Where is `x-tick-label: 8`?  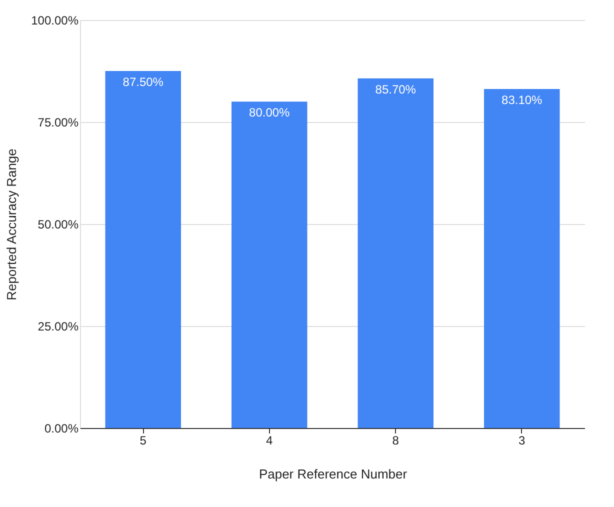 x-tick-label: 8 is located at coordinates (396, 441).